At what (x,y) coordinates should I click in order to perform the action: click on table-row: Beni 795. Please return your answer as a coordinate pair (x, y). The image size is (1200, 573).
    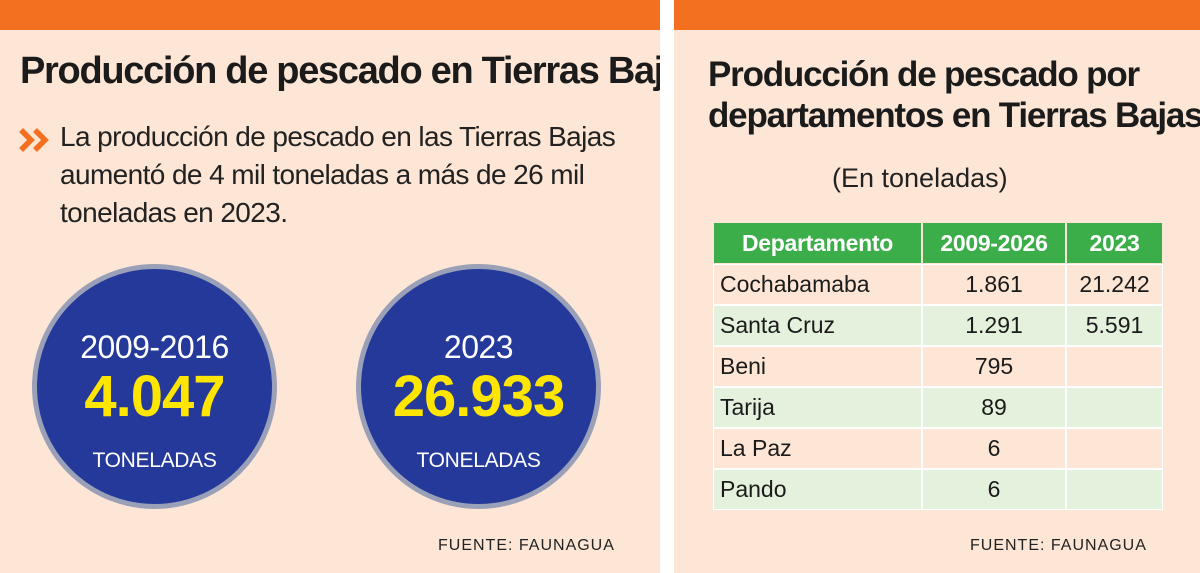
    Looking at the image, I should click on (938, 366).